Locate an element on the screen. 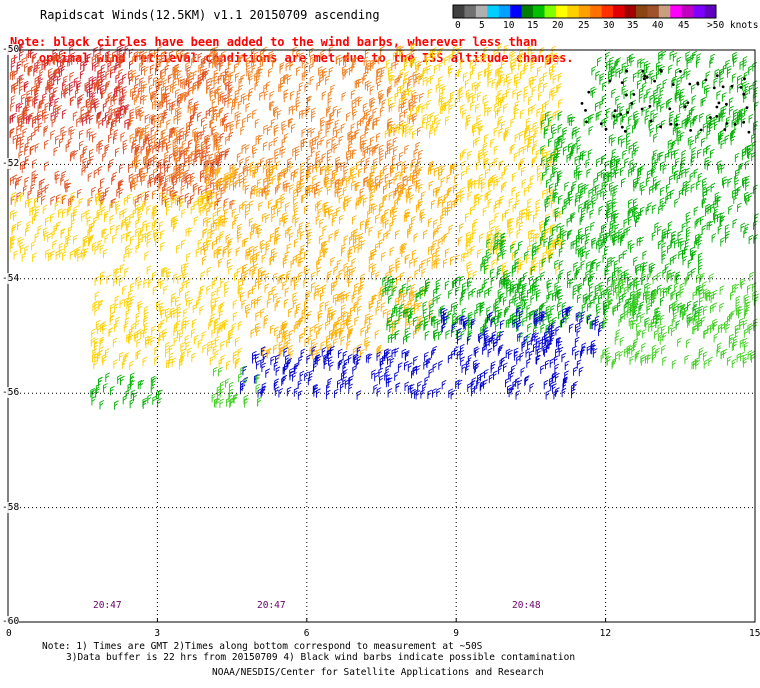  contamination-marker is located at coordinates (643, 71).